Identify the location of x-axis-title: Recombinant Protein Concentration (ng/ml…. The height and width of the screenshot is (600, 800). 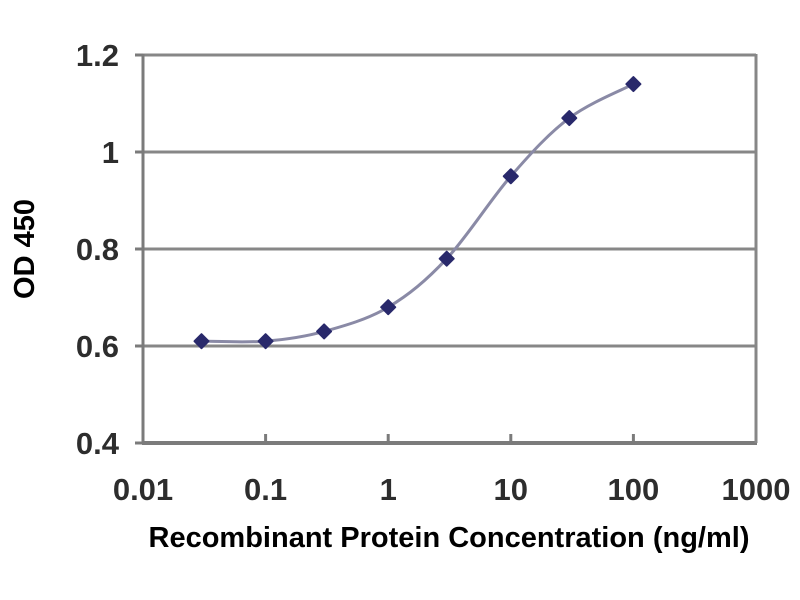
(449, 538).